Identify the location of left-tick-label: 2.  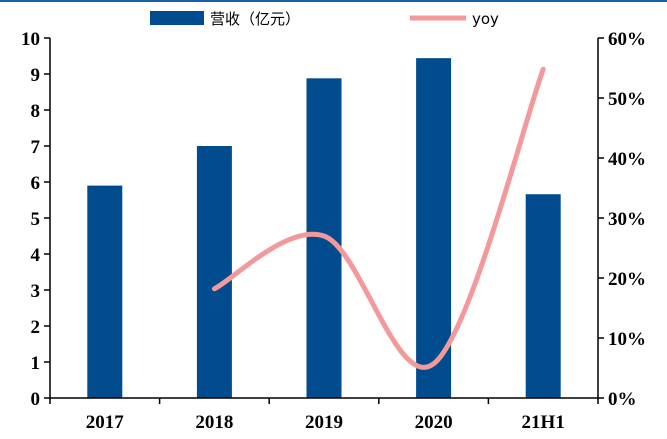
(36, 327).